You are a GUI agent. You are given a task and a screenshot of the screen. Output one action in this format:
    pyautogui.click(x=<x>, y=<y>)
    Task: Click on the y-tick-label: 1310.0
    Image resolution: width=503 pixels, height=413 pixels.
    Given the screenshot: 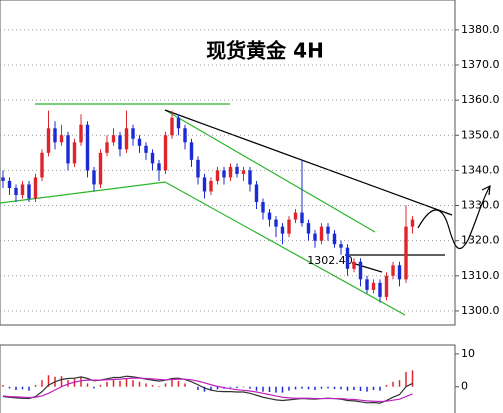 What is the action you would take?
    pyautogui.click(x=480, y=275)
    